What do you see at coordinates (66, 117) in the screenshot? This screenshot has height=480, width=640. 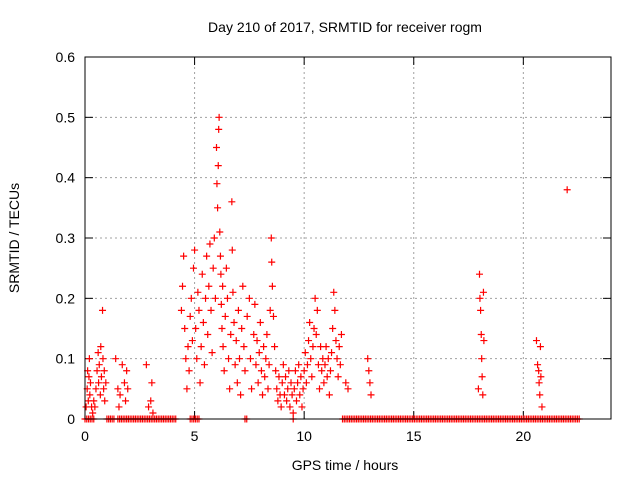 I see `y-tick-label: 0.5` at bounding box center [66, 117].